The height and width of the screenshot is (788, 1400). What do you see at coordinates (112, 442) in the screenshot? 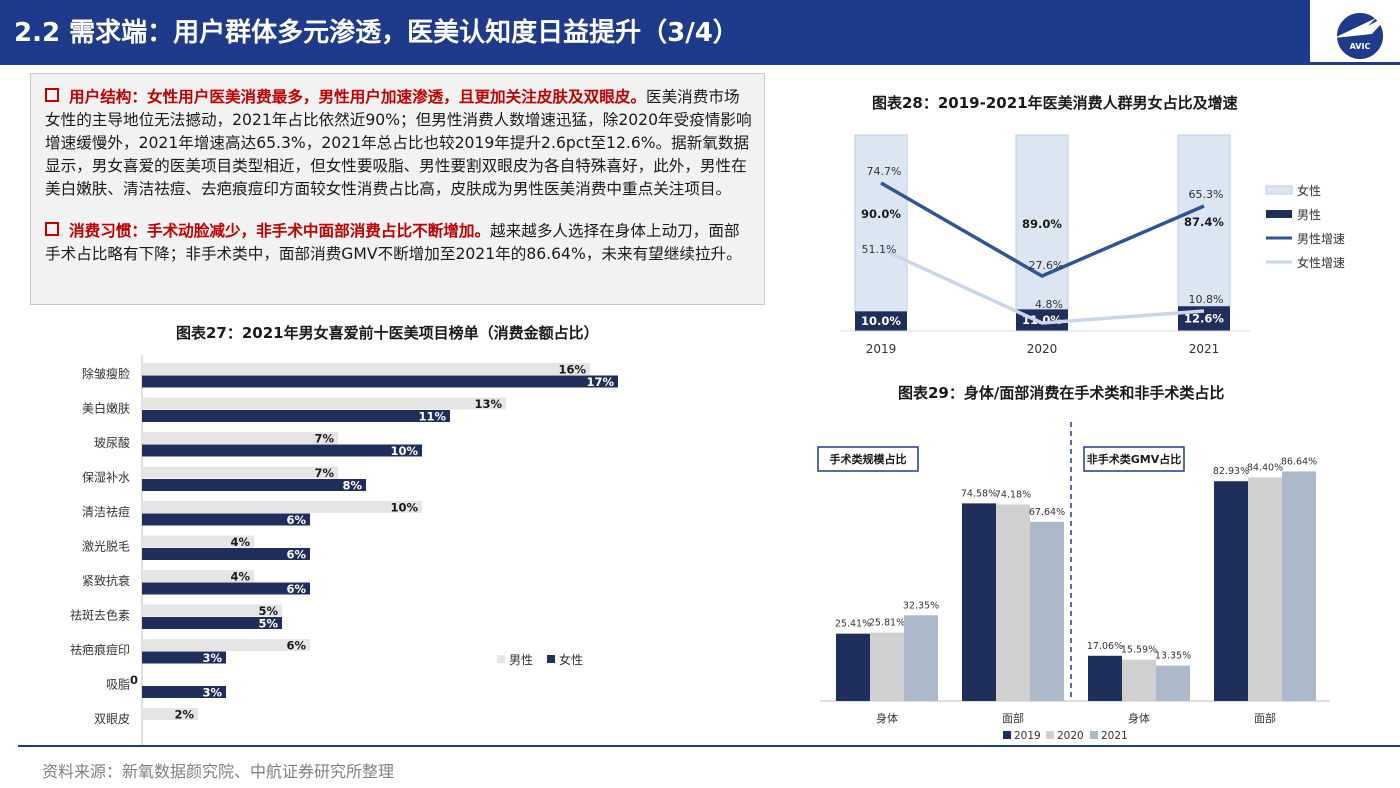
I see `chart27-category-label: 玻尿酸` at bounding box center [112, 442].